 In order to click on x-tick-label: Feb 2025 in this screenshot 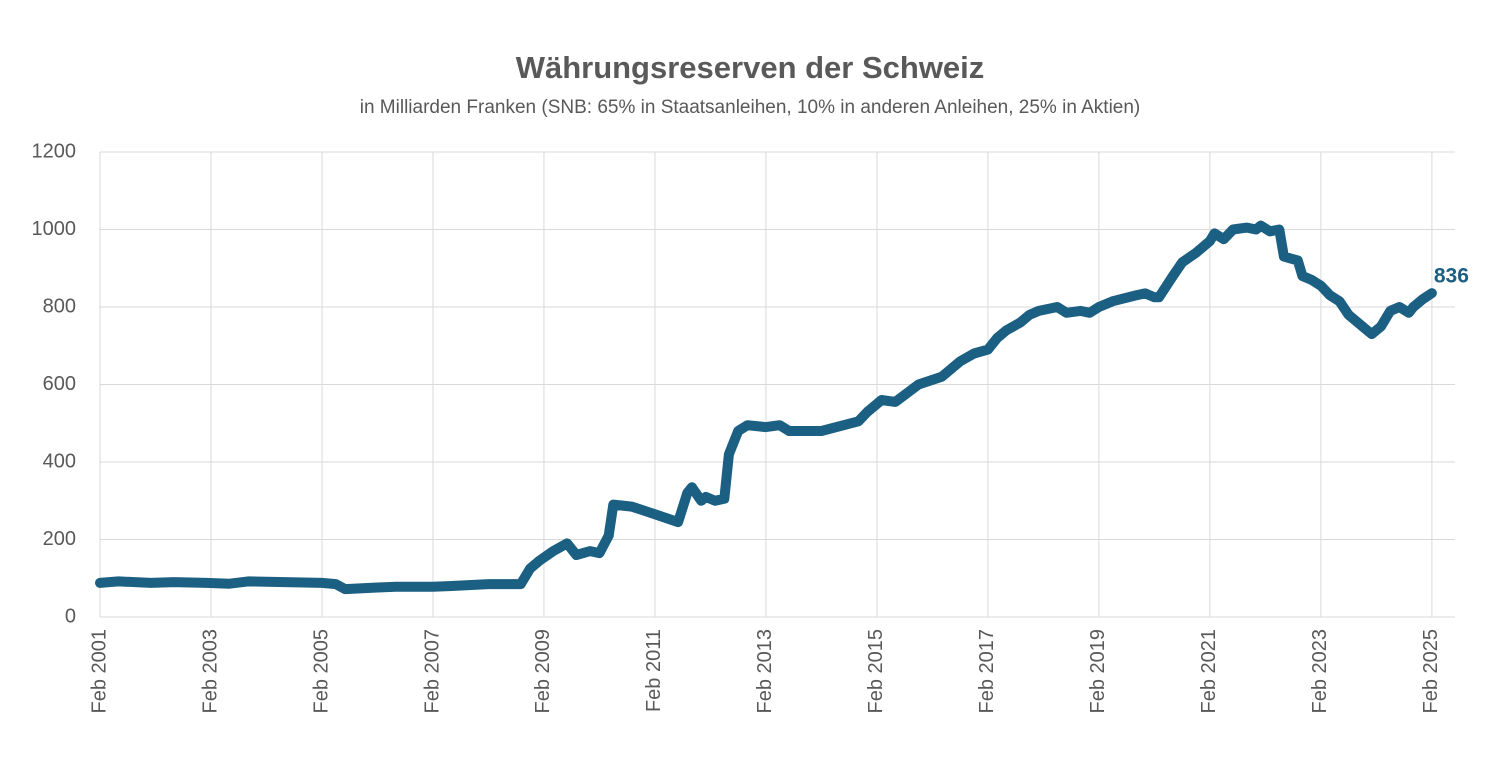, I will do `click(1431, 671)`.